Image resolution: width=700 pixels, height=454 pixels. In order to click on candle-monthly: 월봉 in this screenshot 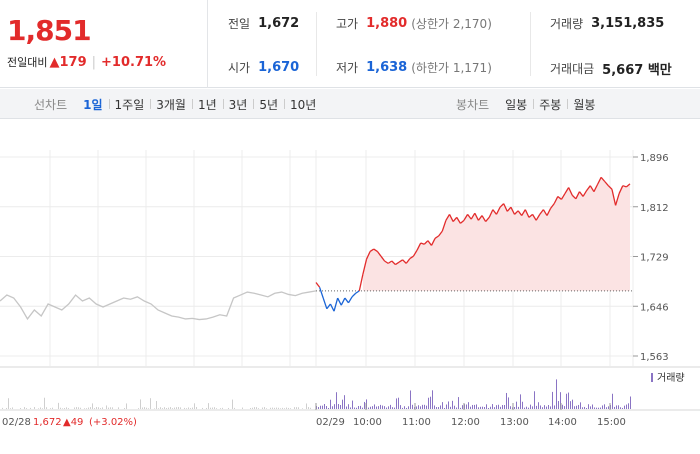, I will do `click(584, 104)`.